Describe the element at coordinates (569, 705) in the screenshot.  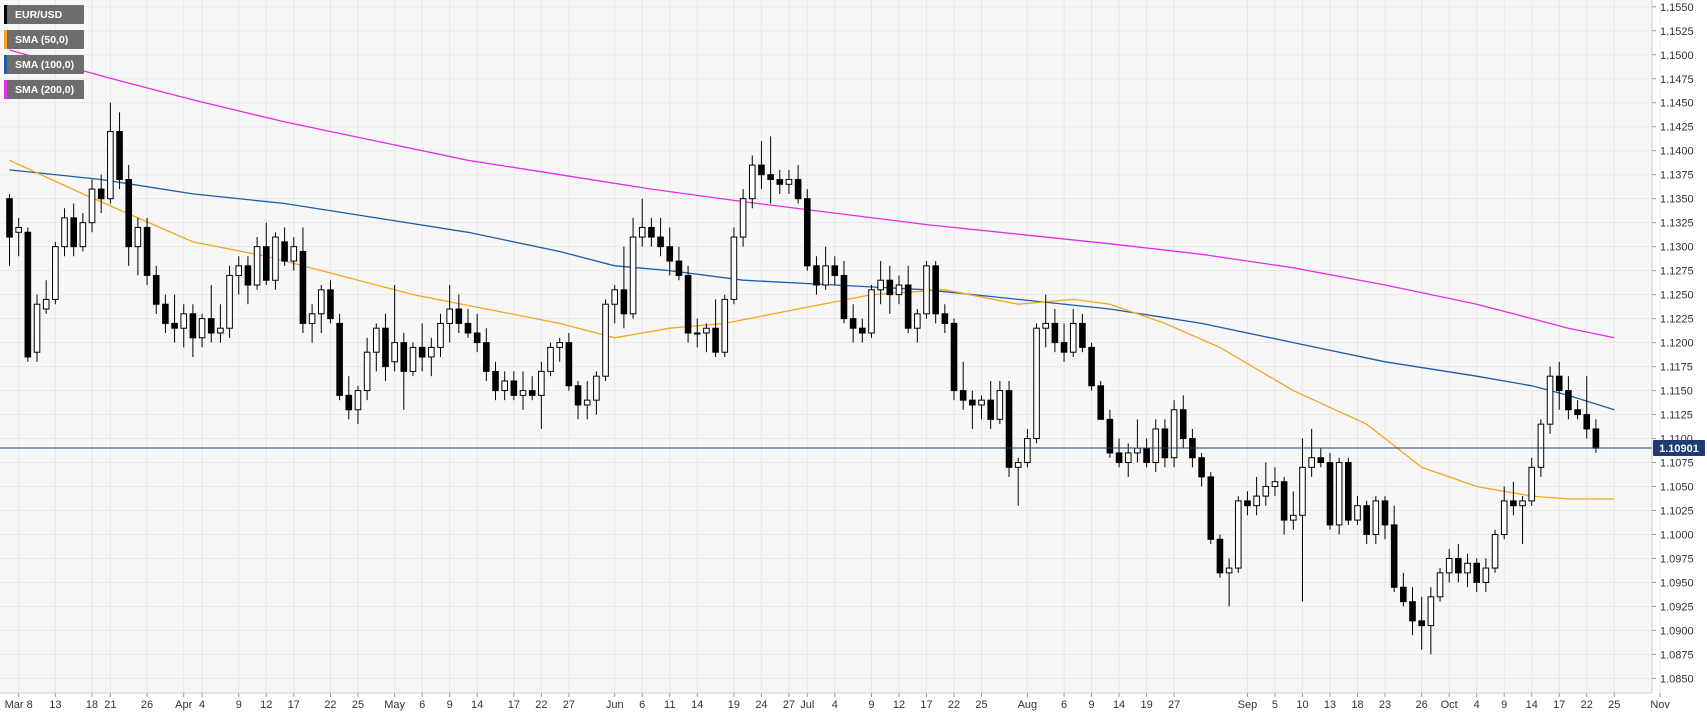
I see `x-tick-label: 27` at that location.